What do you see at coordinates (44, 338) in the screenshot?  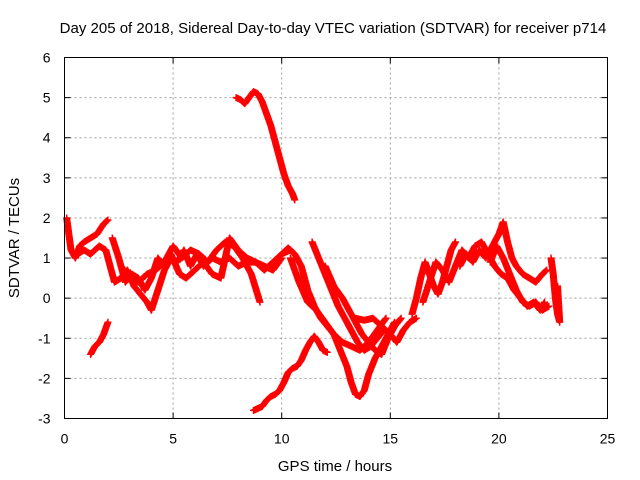 I see `y-tick-label: -1` at bounding box center [44, 338].